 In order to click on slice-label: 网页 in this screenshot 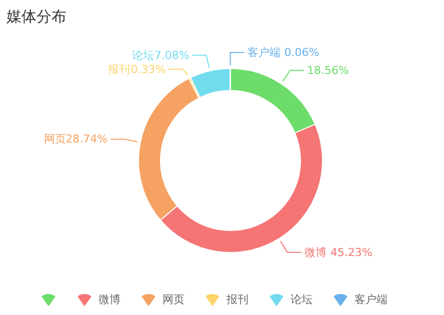, I will do `click(55, 139)`.